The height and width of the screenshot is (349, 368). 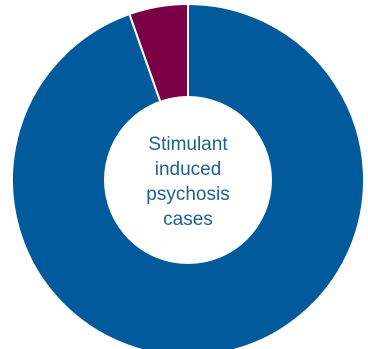 What do you see at coordinates (188, 219) in the screenshot?
I see `center-label-line-4: cases` at bounding box center [188, 219].